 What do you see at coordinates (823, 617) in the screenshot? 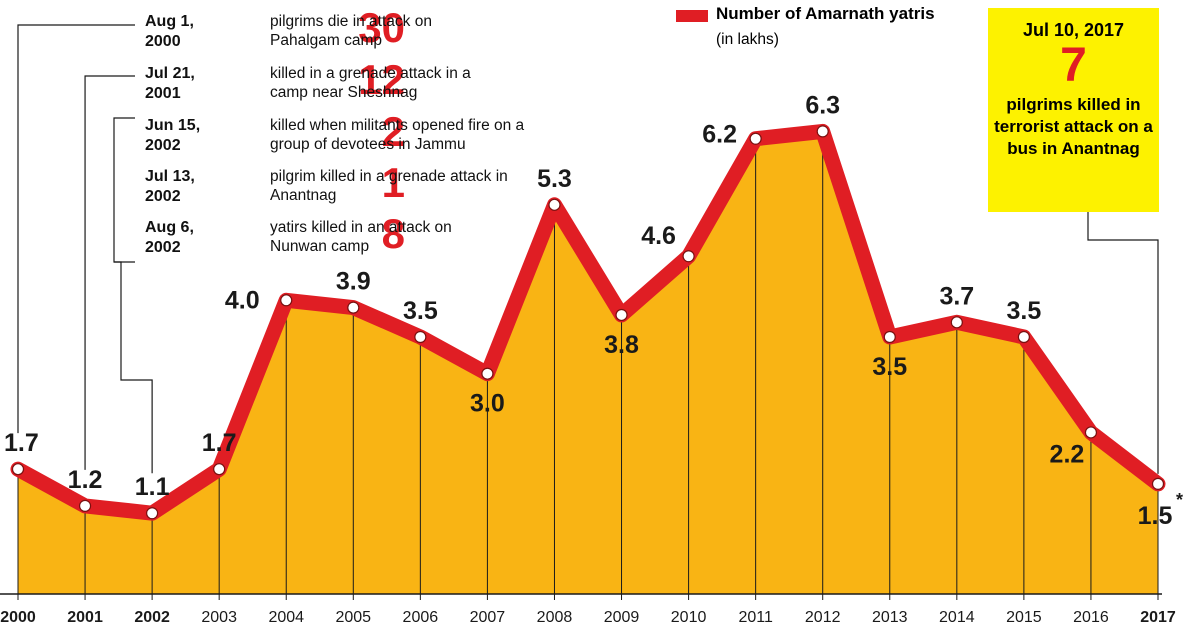
I see `x-tick-2012: 2012` at bounding box center [823, 617].